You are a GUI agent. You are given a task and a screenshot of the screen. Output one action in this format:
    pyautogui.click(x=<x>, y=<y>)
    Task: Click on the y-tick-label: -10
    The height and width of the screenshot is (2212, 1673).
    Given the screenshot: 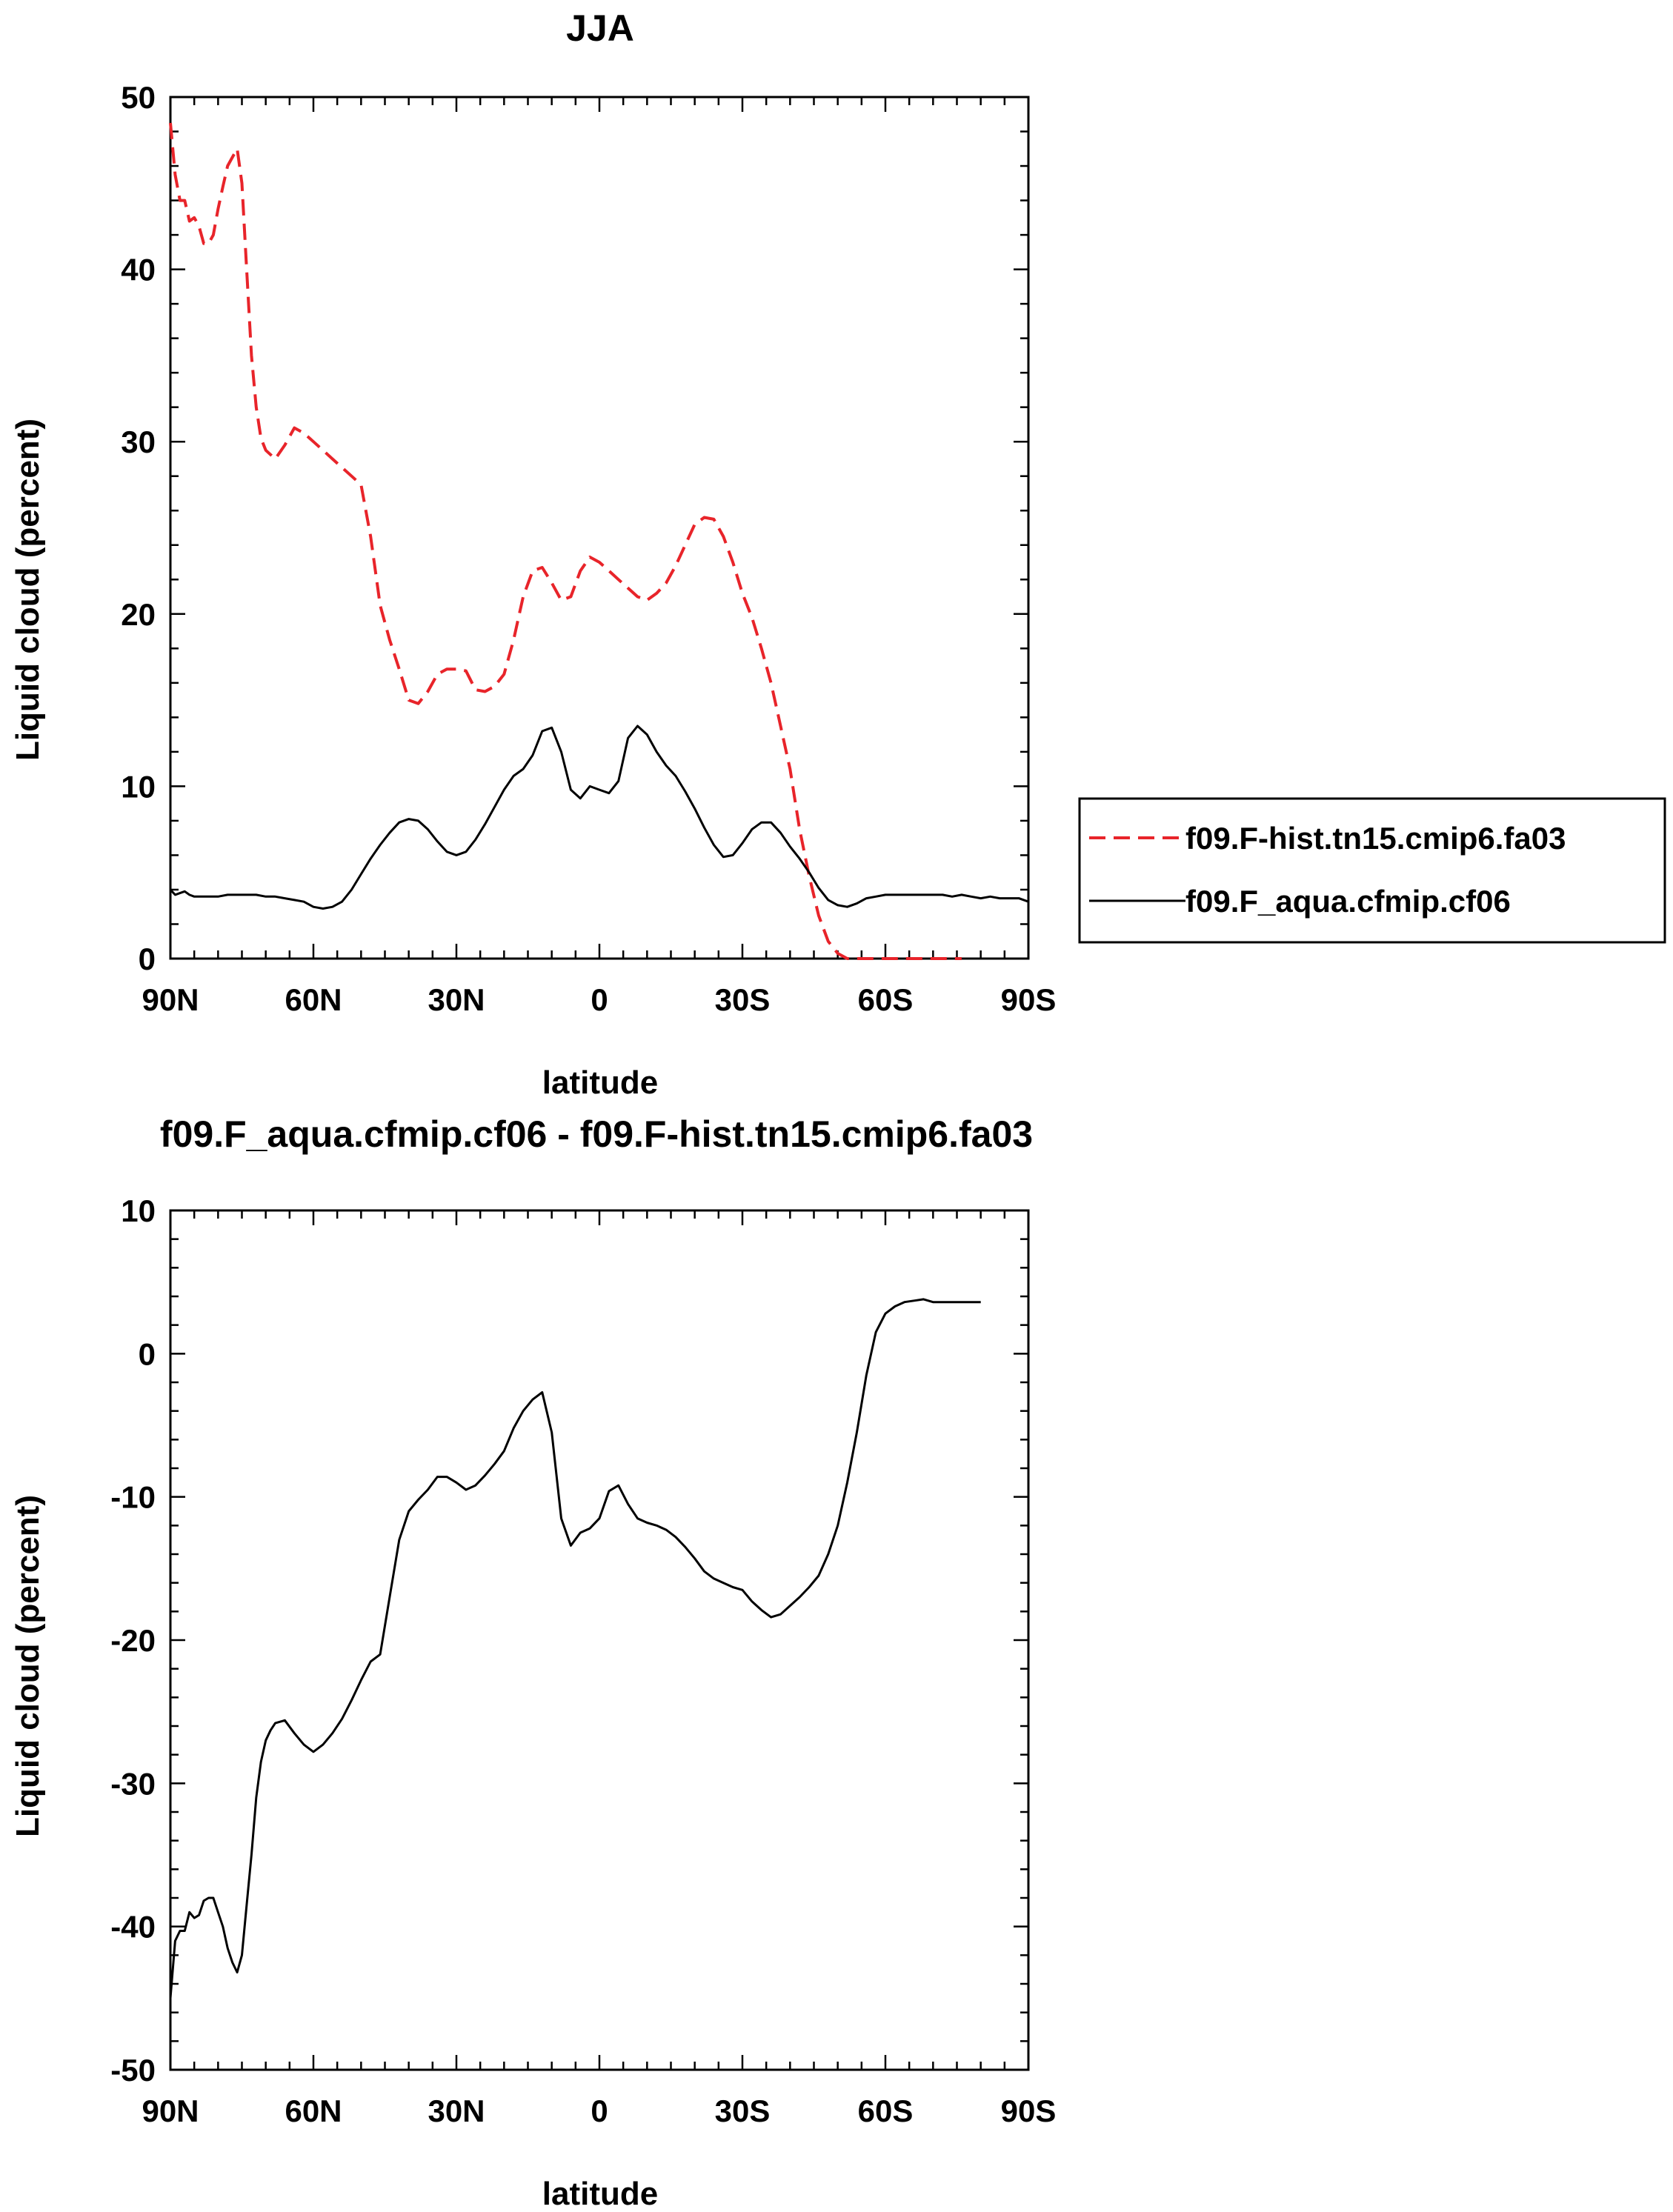 What is the action you would take?
    pyautogui.click(x=133, y=1497)
    